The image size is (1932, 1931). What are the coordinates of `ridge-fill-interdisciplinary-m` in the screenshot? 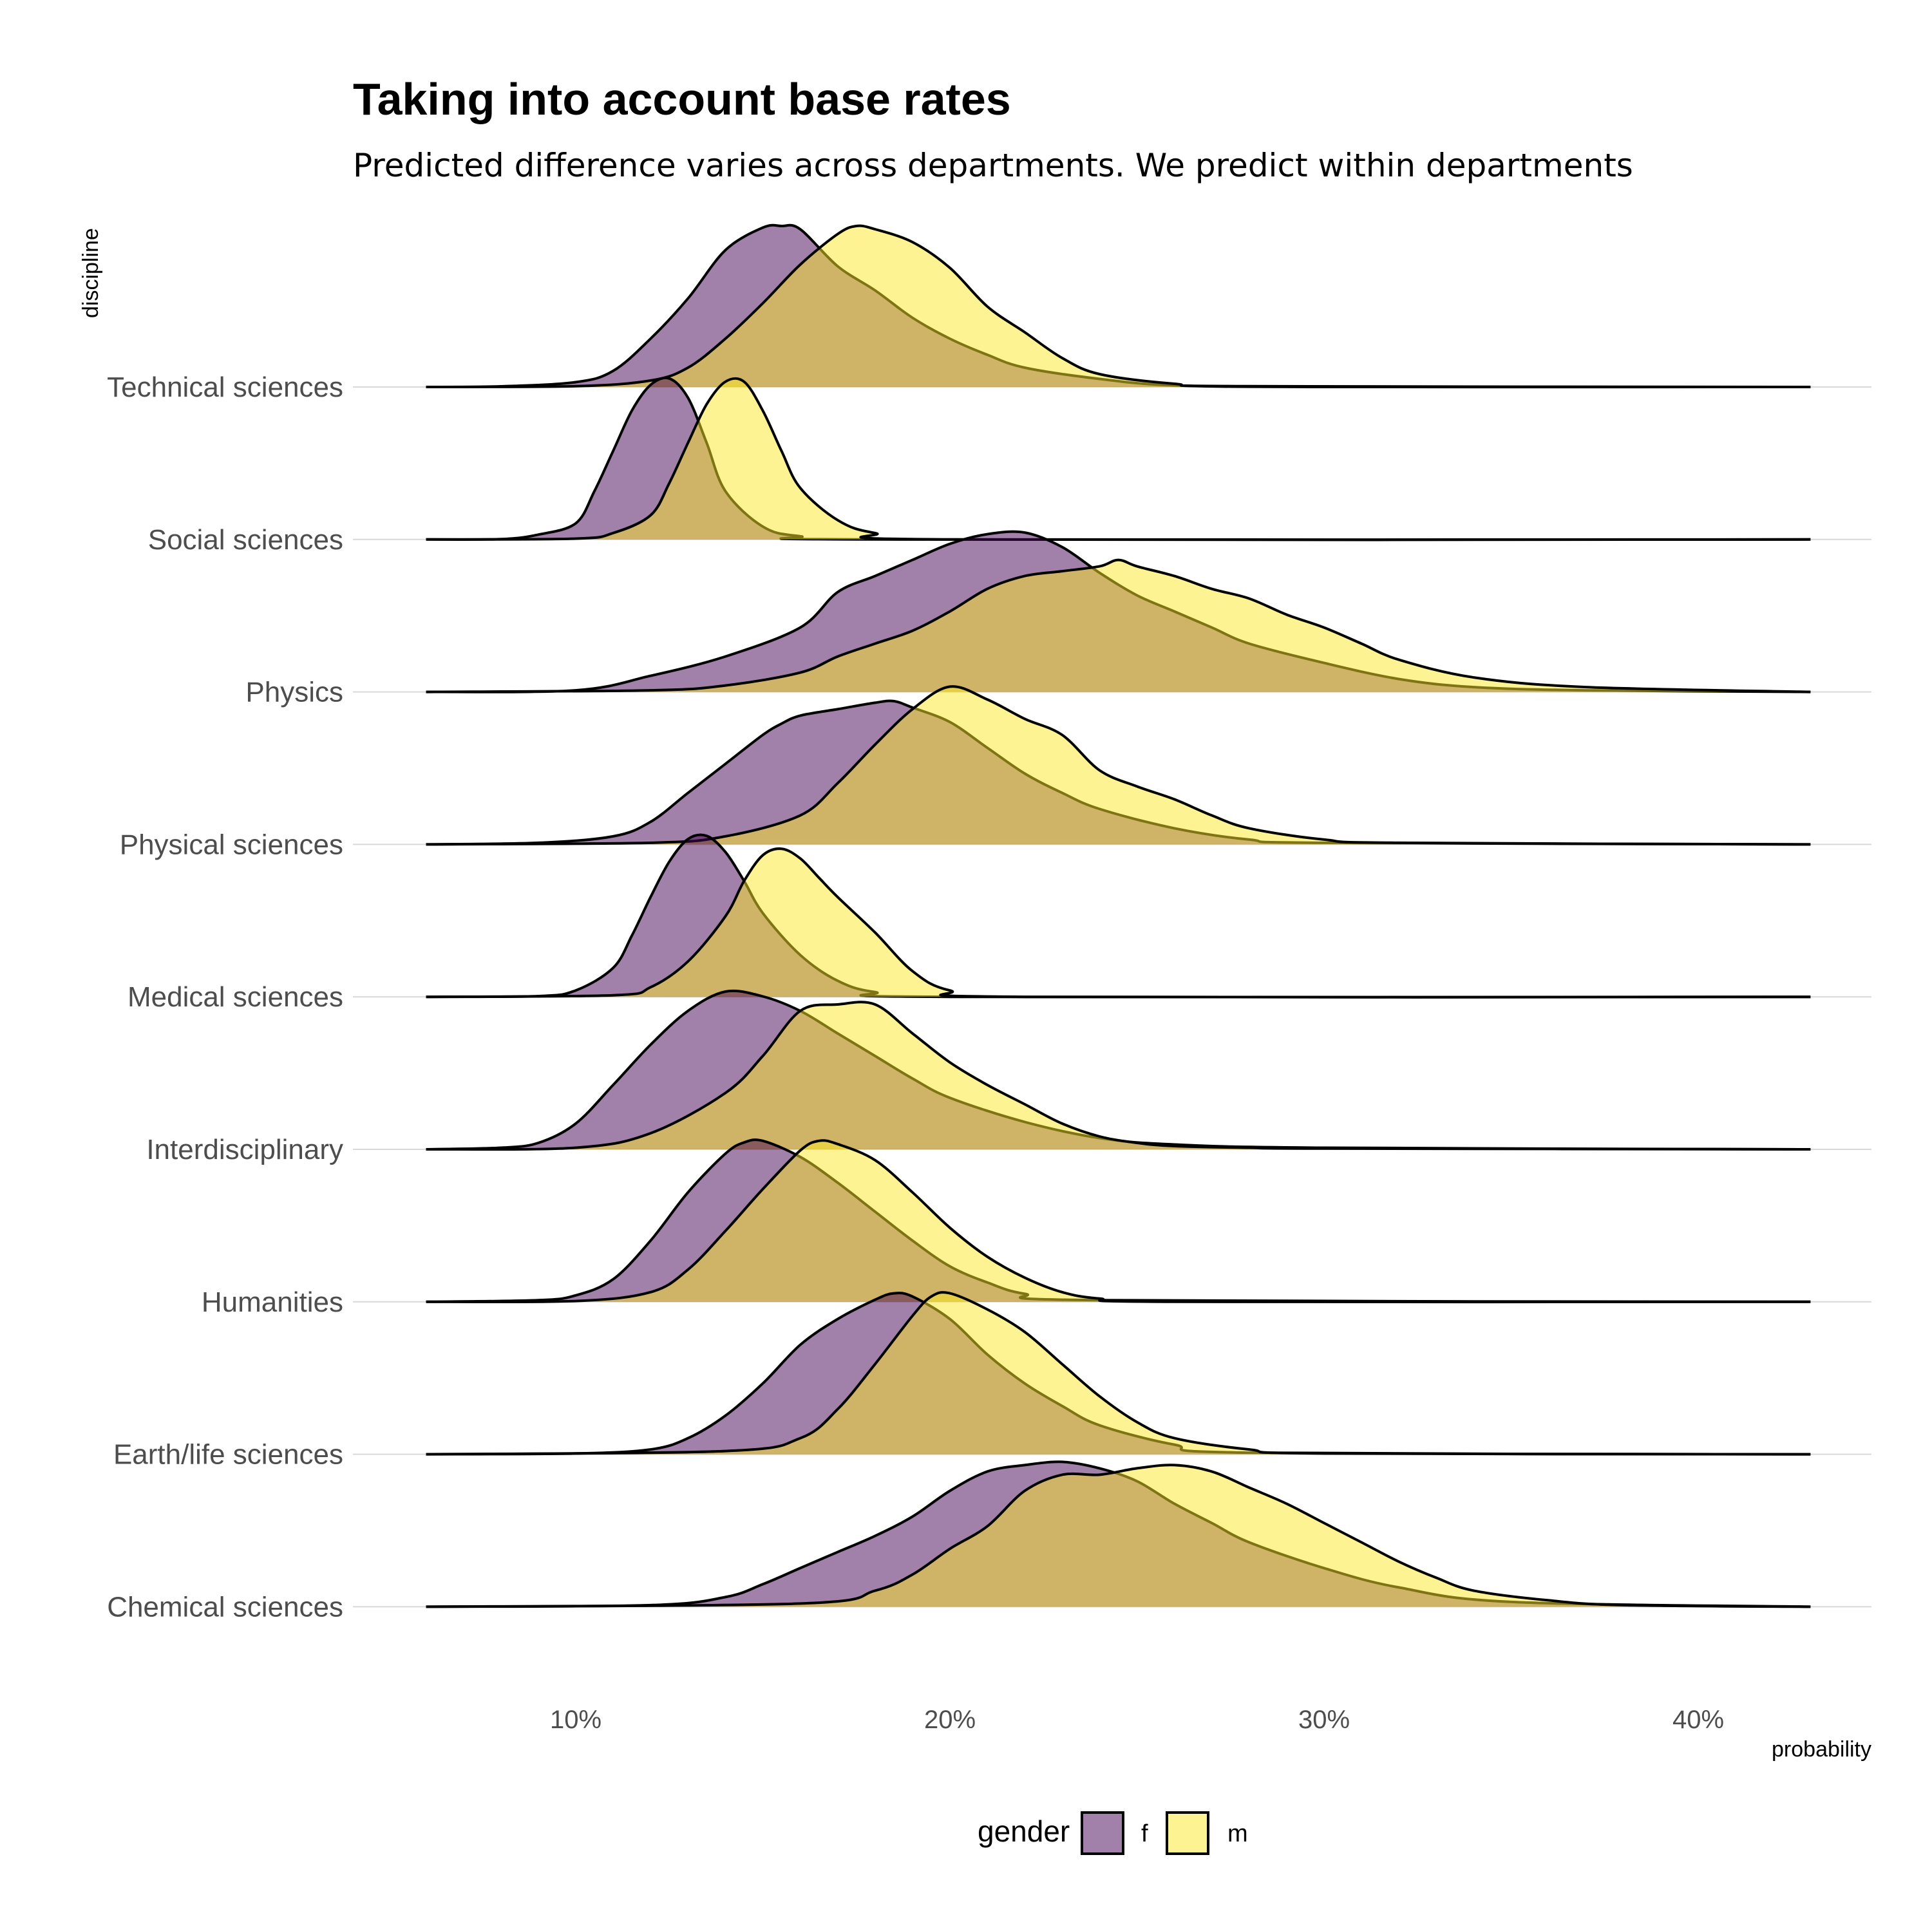 It's located at (1118, 1076).